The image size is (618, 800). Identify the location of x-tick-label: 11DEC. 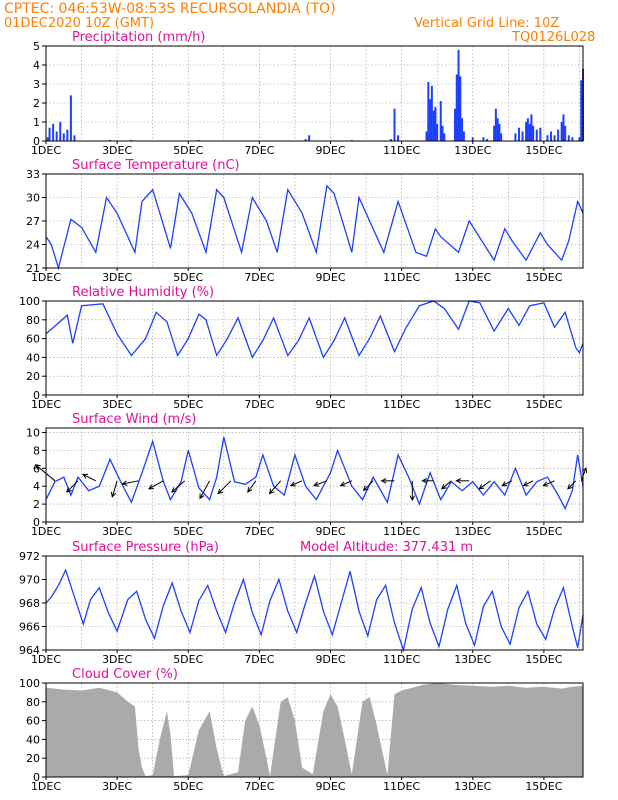
(401, 531).